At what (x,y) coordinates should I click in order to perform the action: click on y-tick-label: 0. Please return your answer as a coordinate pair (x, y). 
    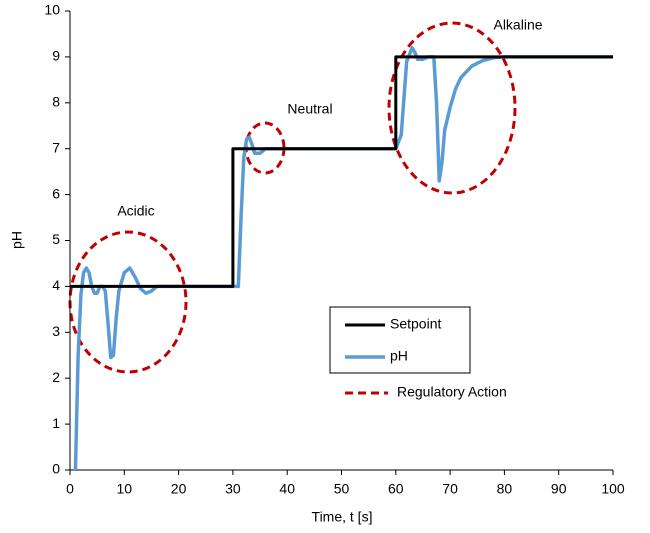
    Looking at the image, I should click on (56, 469).